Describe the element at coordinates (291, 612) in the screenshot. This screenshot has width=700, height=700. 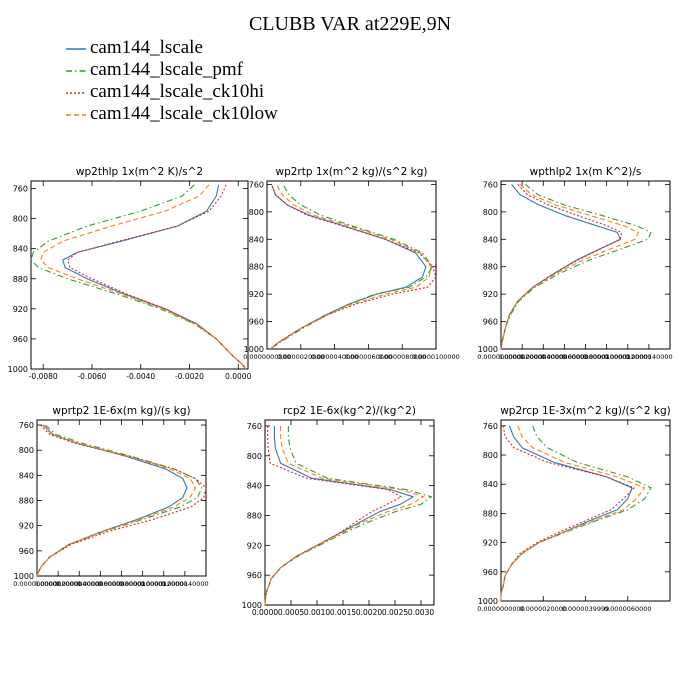
I see `x-tick-label: 0.0005` at that location.